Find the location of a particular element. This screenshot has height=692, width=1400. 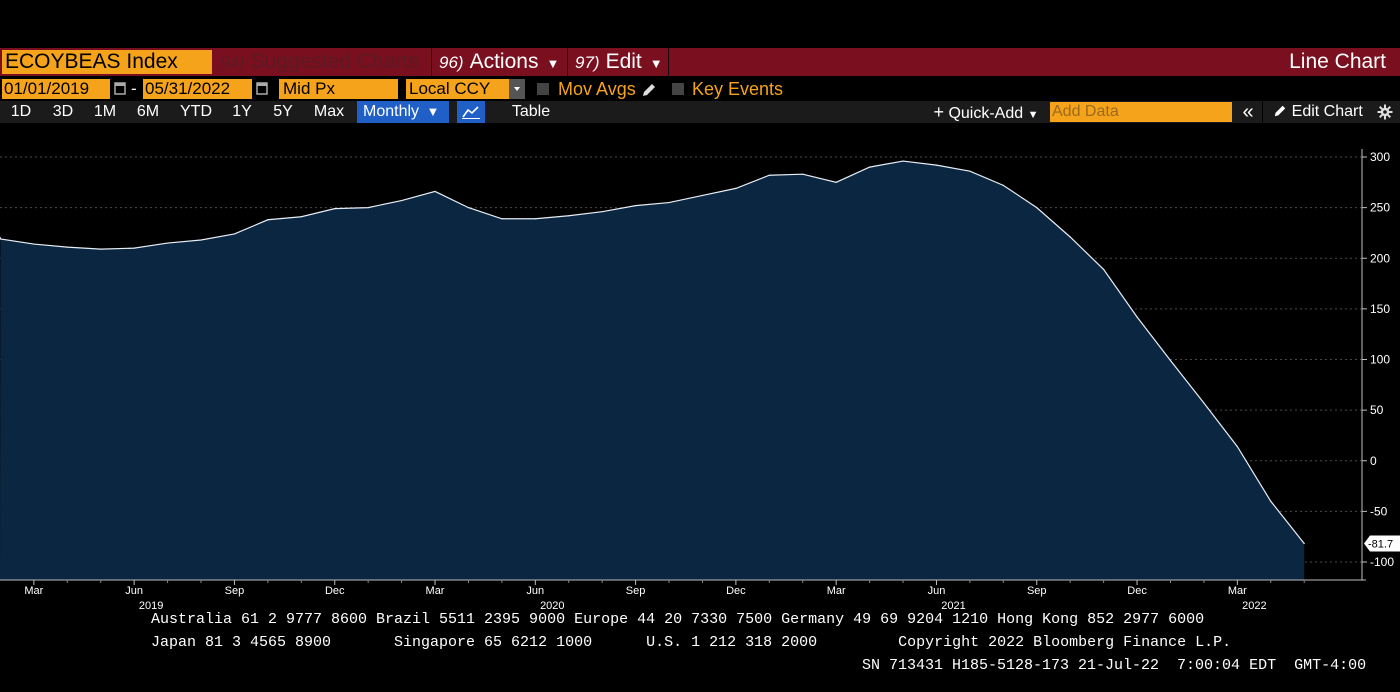

key-events-label: Key Events is located at coordinates (738, 89).